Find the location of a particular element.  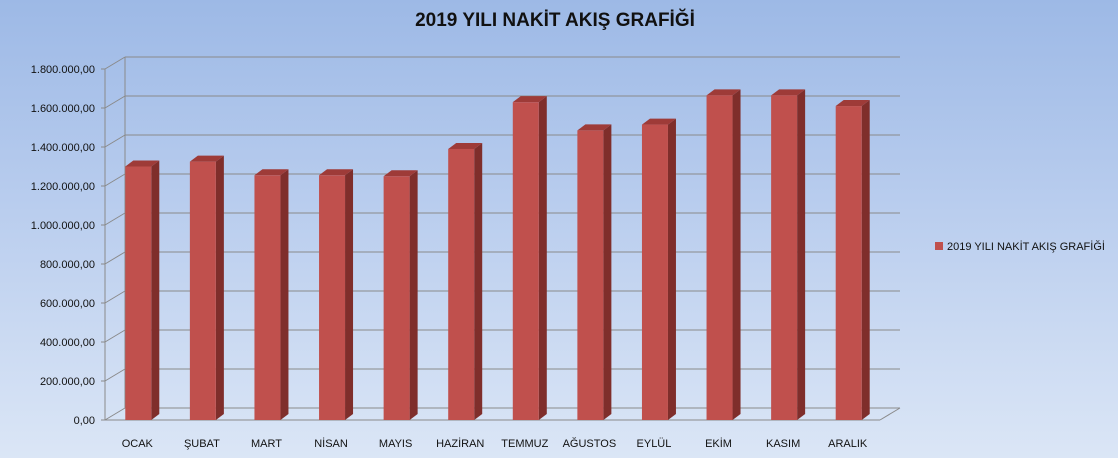

x-tick-label: HAZİRAN is located at coordinates (460, 443).